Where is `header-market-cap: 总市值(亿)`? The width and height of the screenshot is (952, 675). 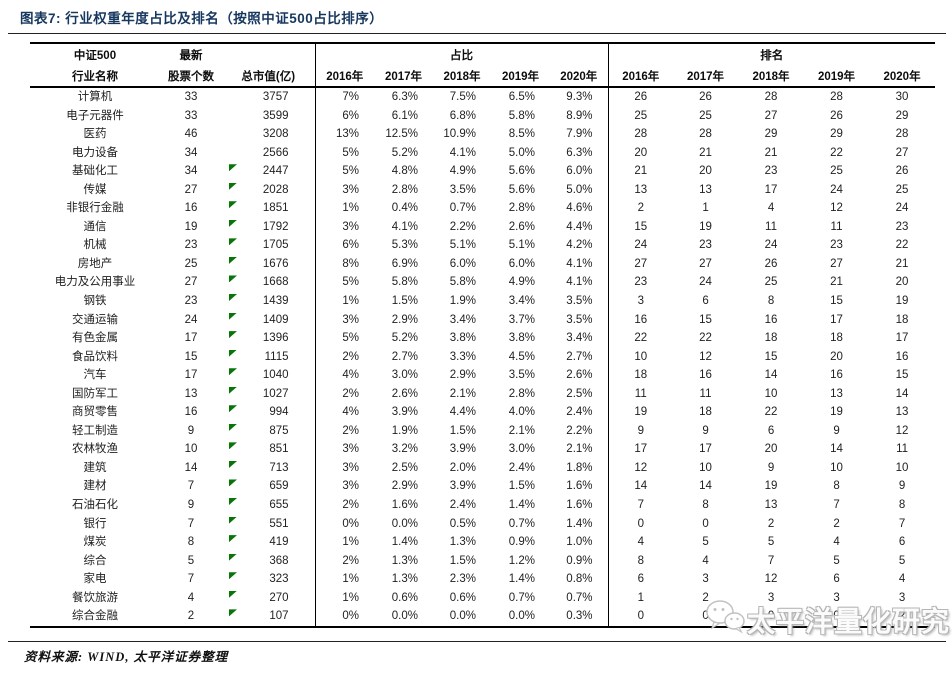
header-market-cap: 总市值(亿) is located at coordinates (268, 76).